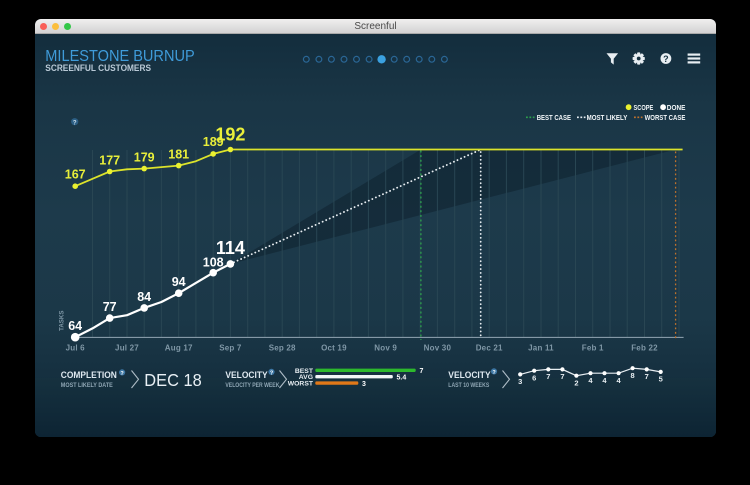  I want to click on svg-text: LAST 10 WEEKS, so click(468, 385).